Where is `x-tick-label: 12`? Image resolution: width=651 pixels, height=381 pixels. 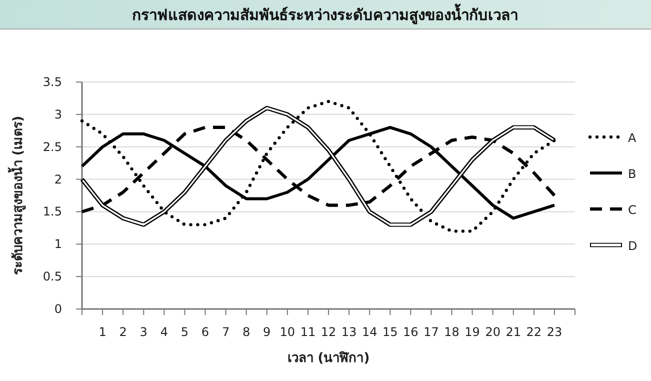
x-tick-label: 12 is located at coordinates (328, 332).